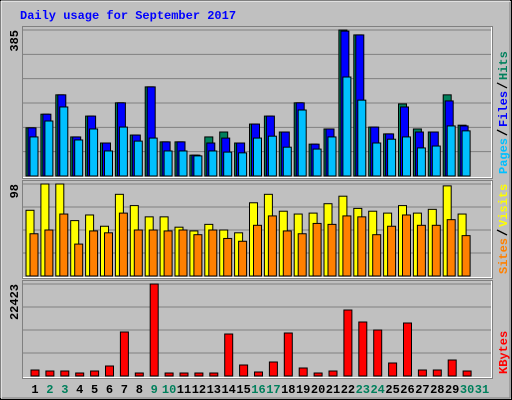  I want to click on legend: KBytes, so click(504, 352).